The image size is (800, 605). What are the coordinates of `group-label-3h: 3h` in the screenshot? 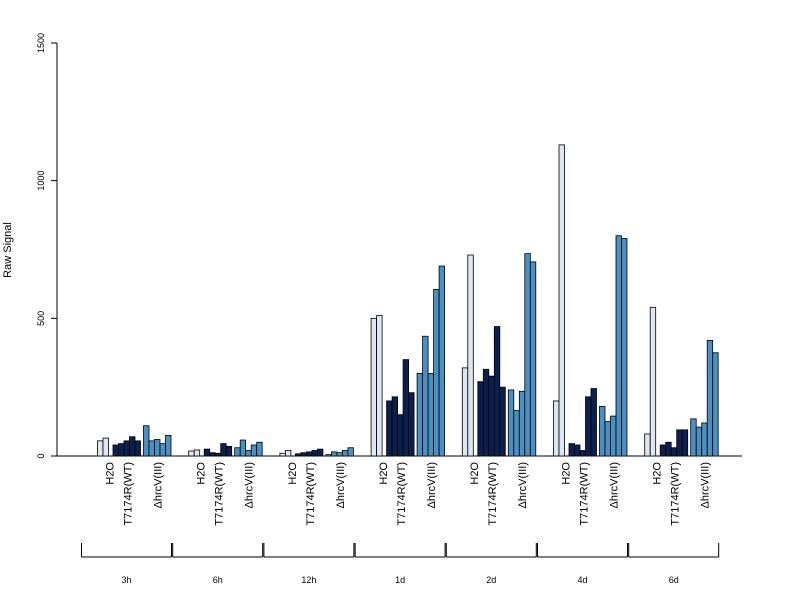 It's located at (126, 580).